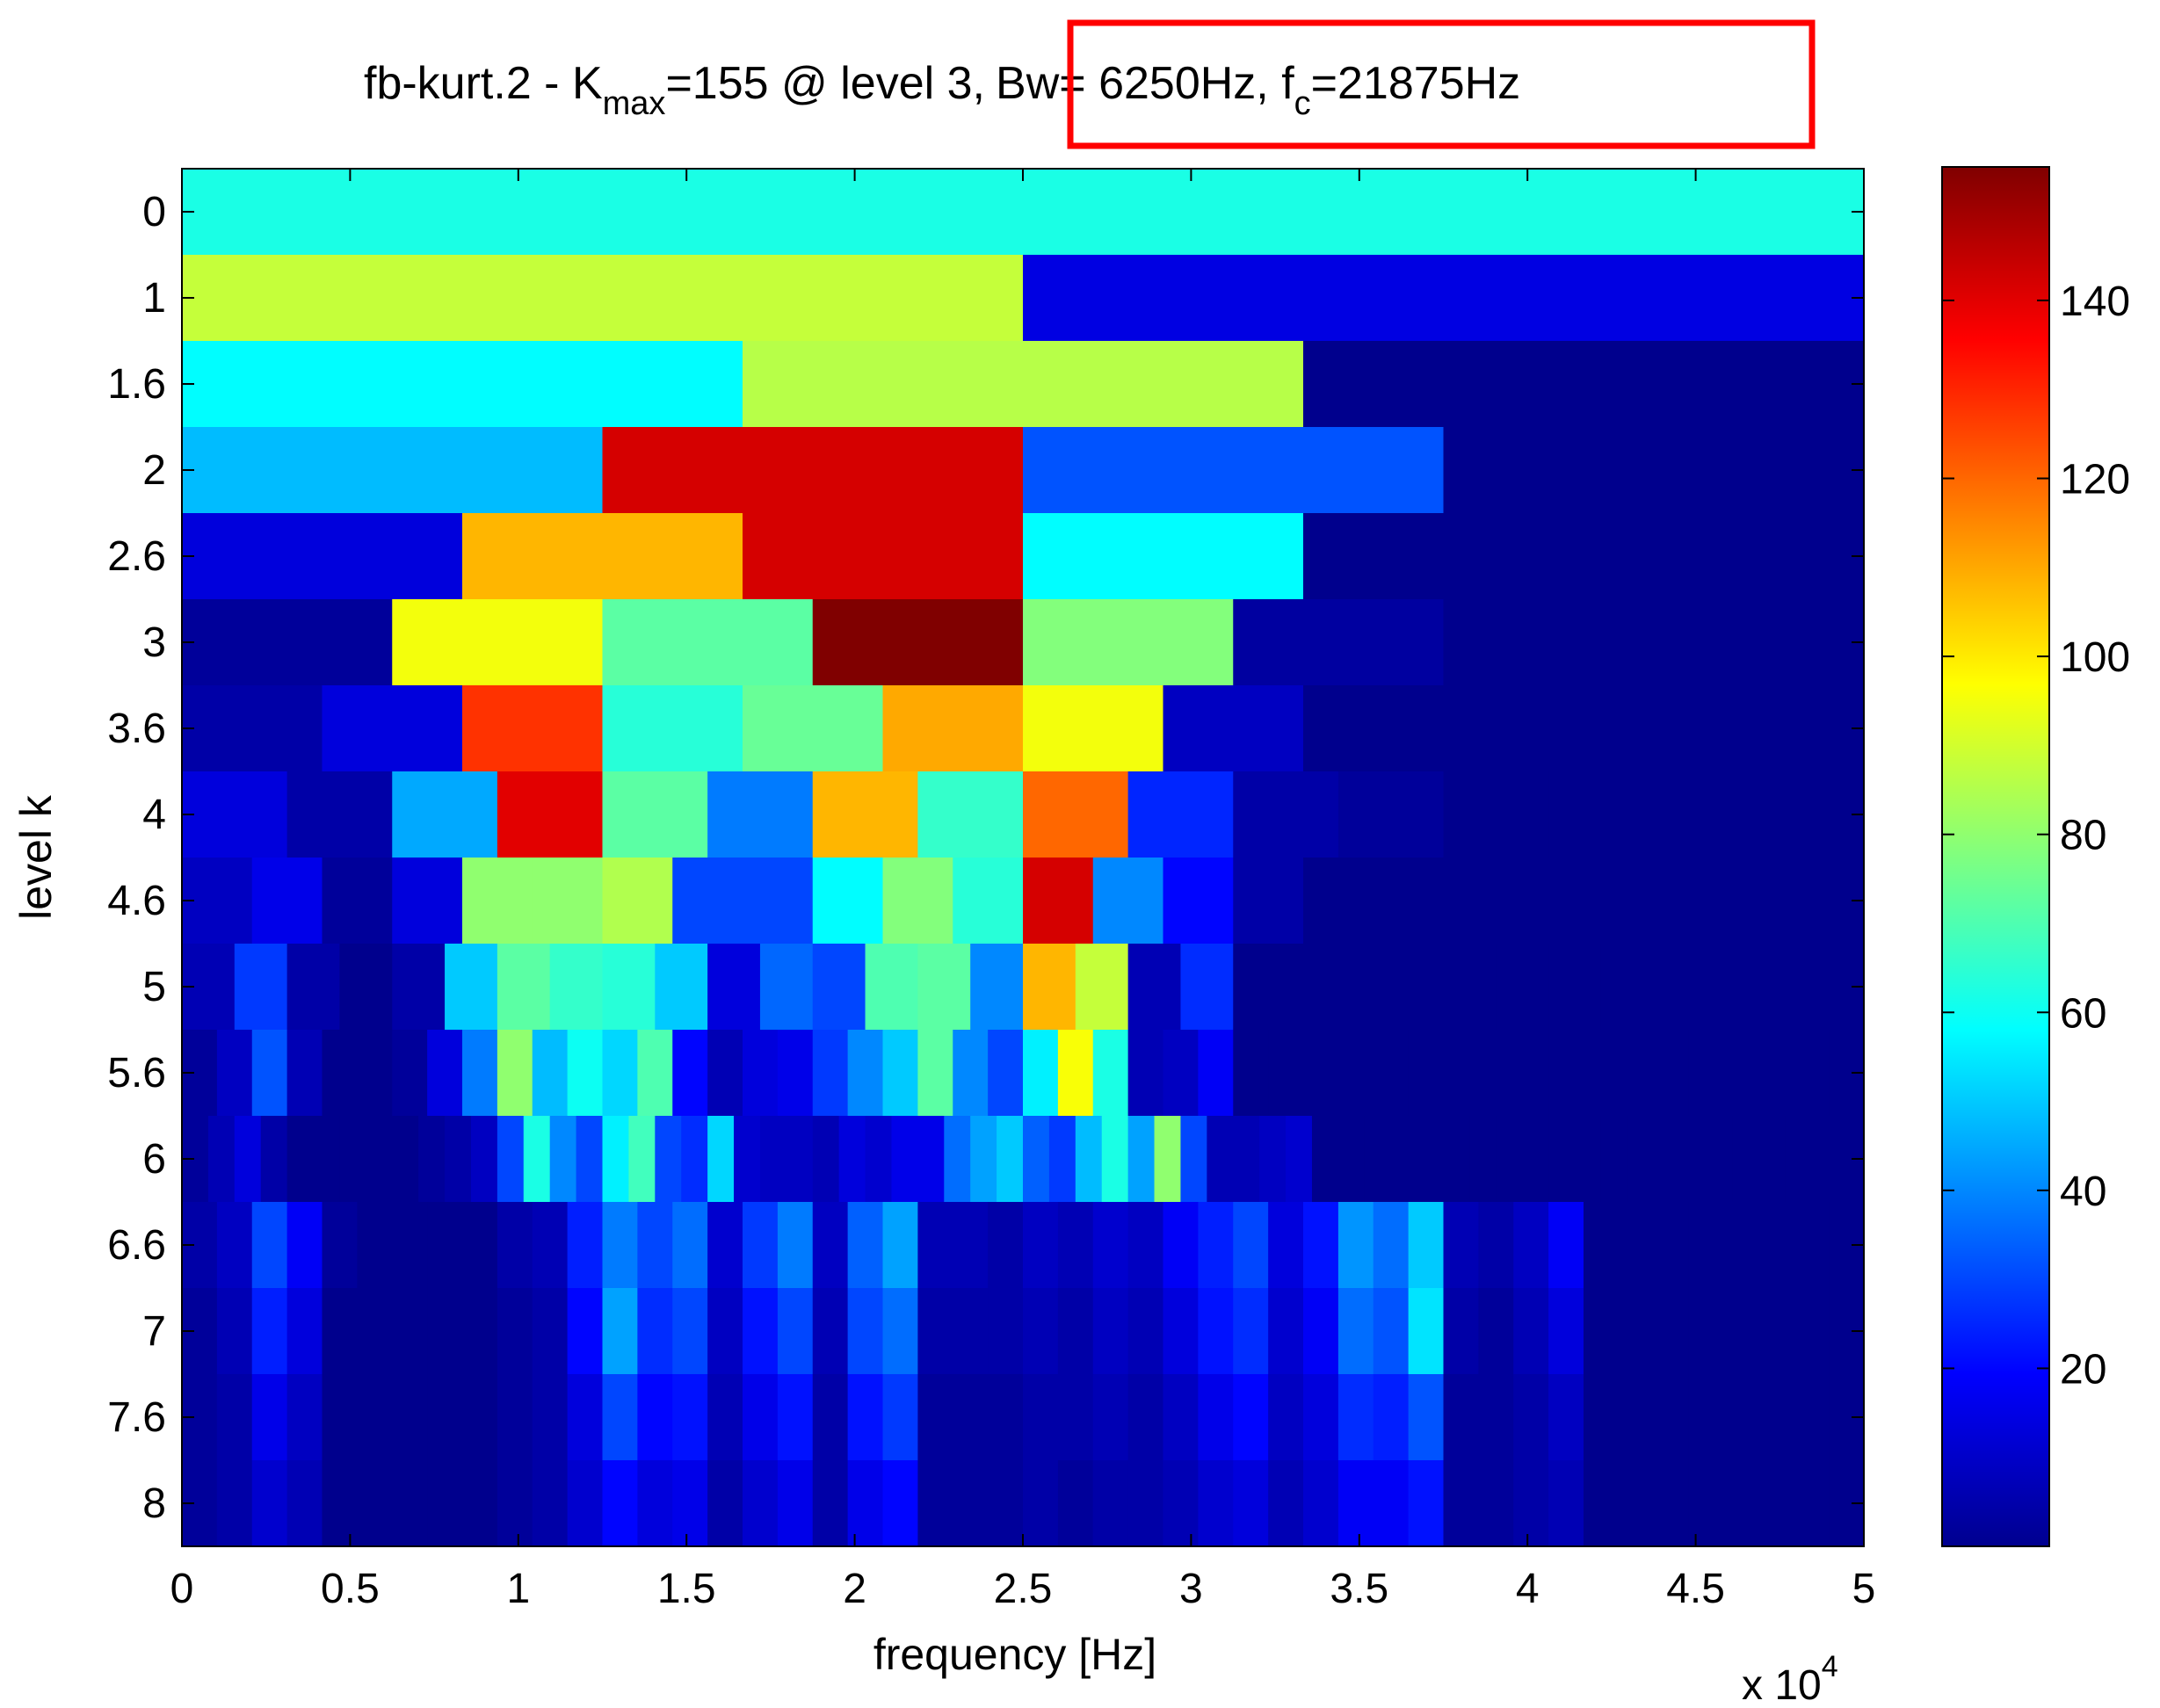 The width and height of the screenshot is (2160, 1708). I want to click on x-tick-label: 4.5, so click(1695, 1589).